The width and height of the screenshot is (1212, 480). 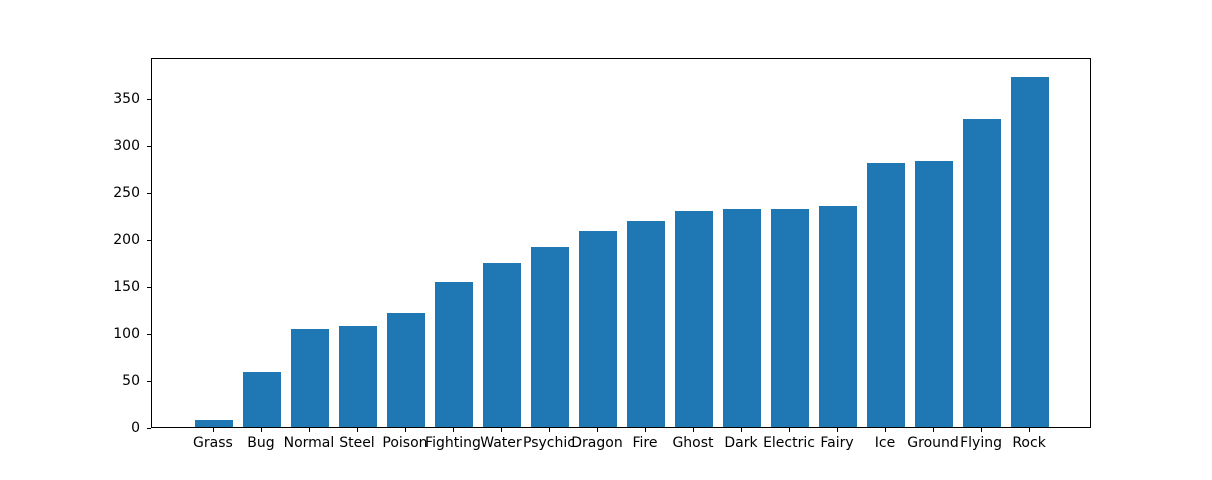 I want to click on bar-grass, so click(x=214, y=423).